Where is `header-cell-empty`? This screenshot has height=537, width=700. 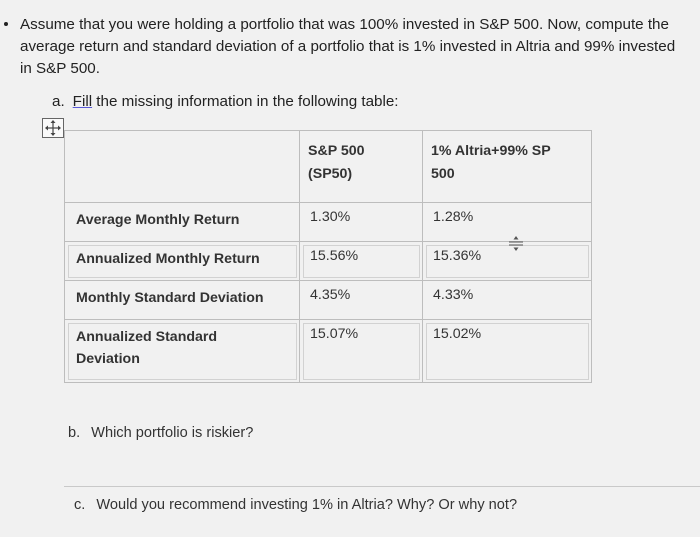
header-cell-empty is located at coordinates (182, 166).